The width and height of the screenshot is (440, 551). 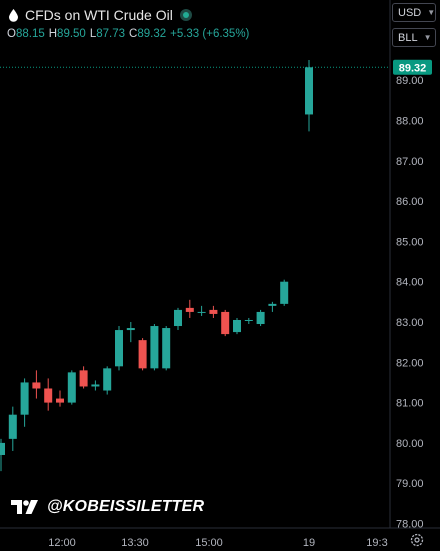 I want to click on watermark-text: @KOBEISSILETTER, so click(x=126, y=506).